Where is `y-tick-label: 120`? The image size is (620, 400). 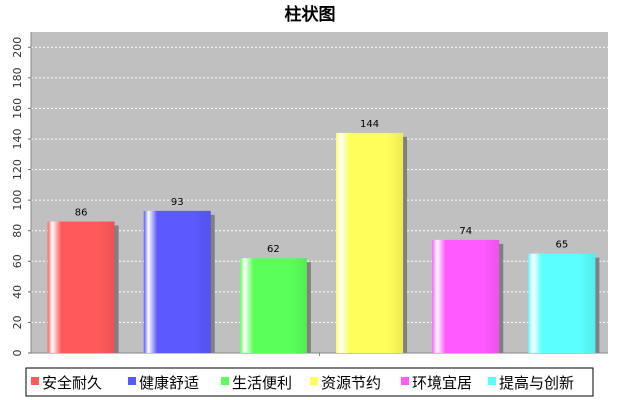
y-tick-label: 120 is located at coordinates (17, 169).